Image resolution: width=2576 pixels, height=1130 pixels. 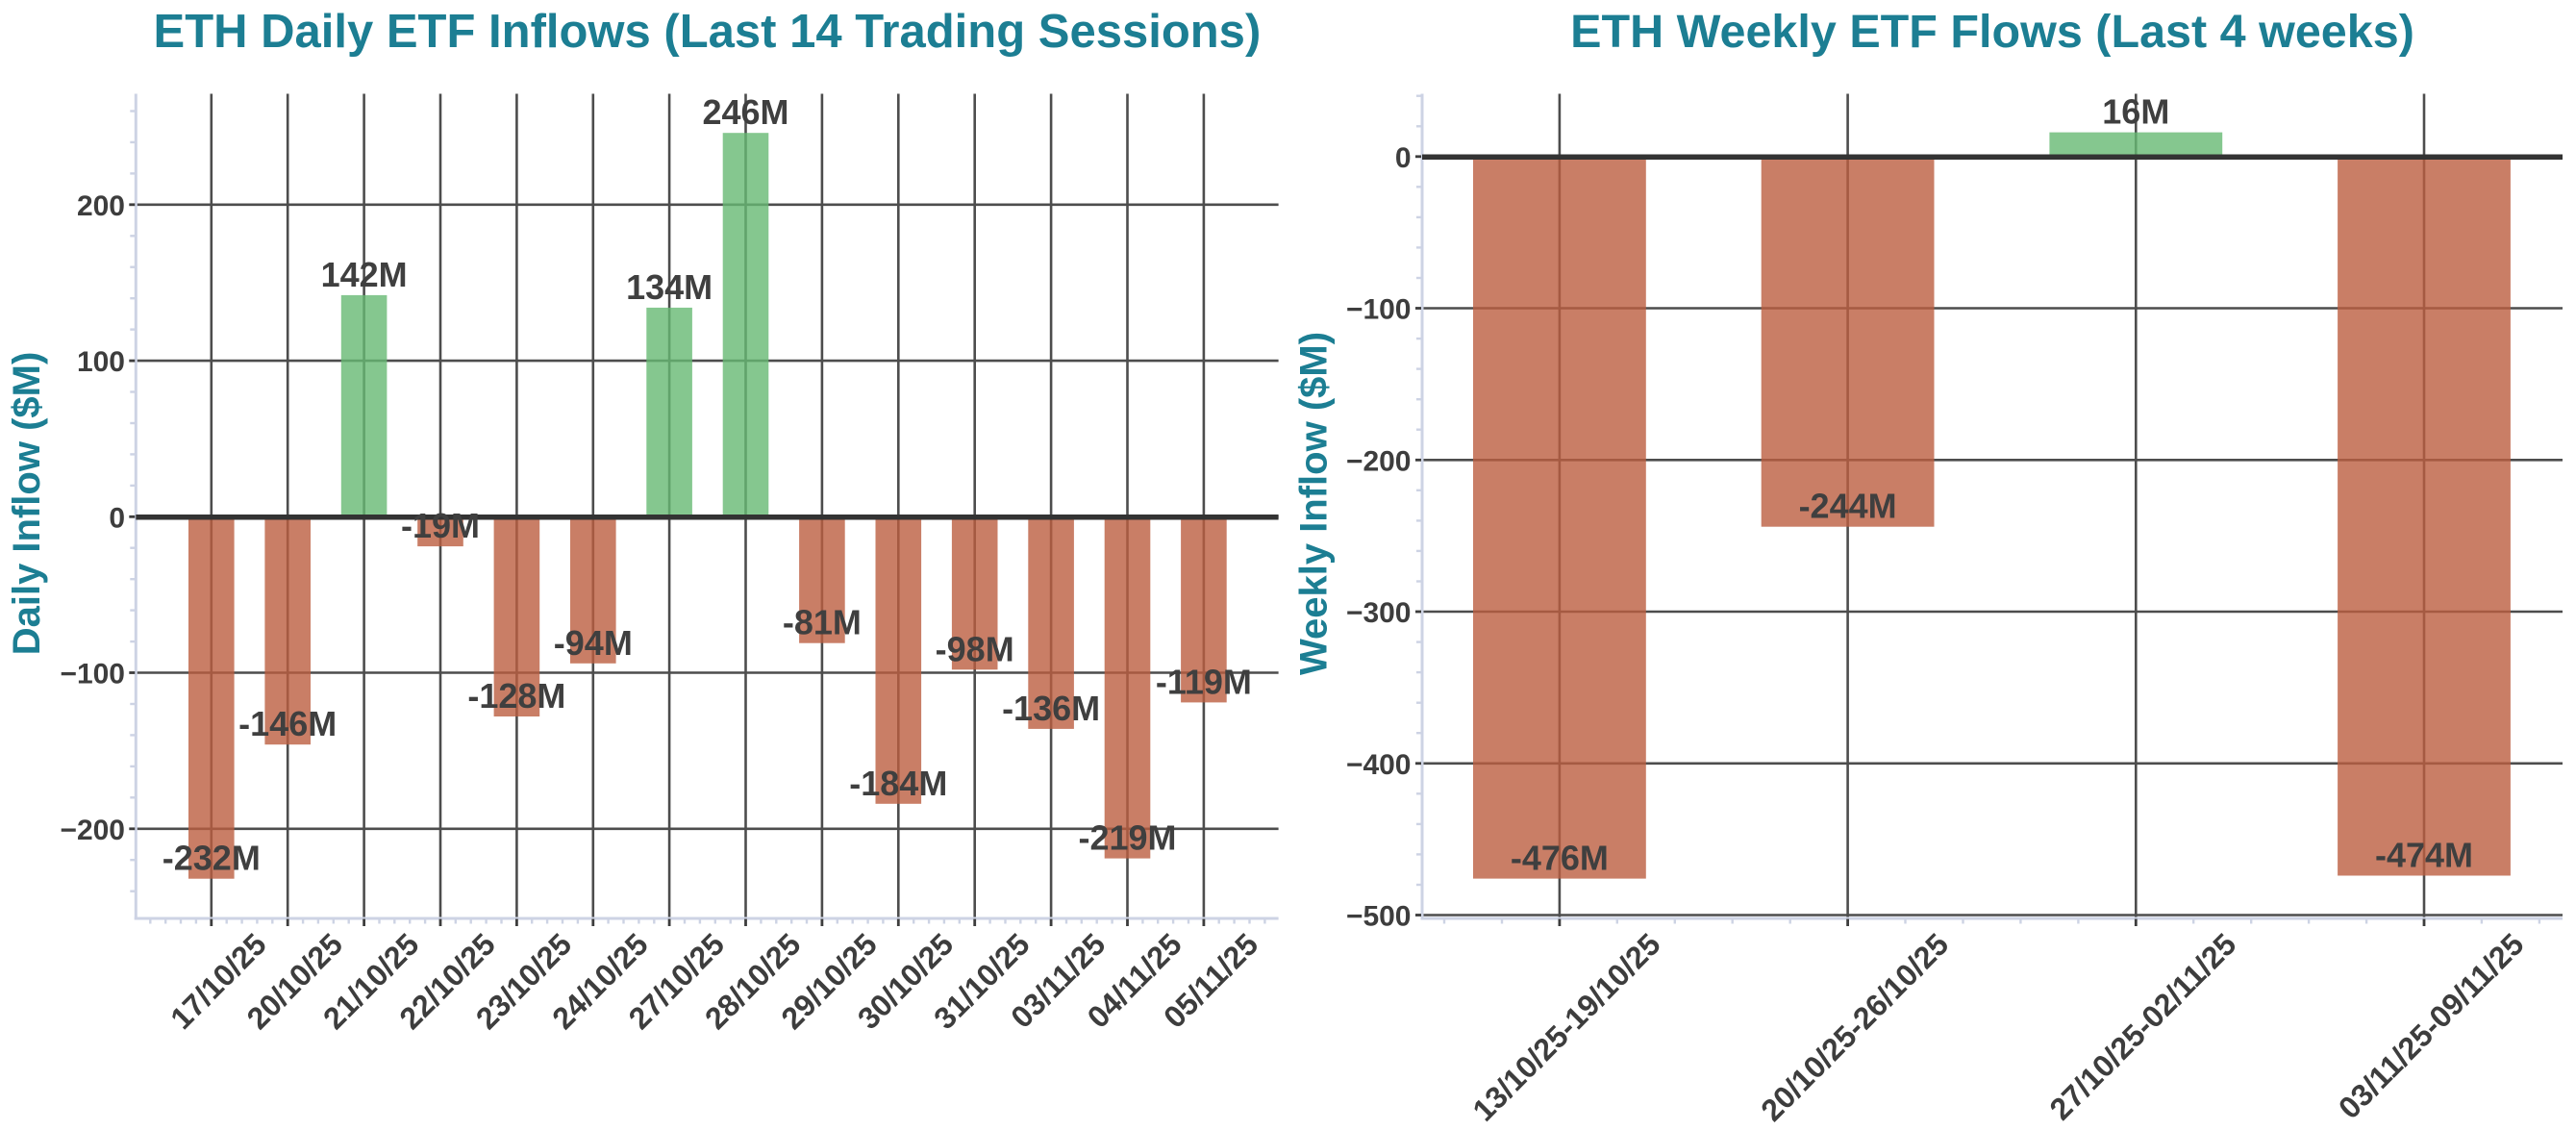 I want to click on svg-text: -232M, so click(x=212, y=858).